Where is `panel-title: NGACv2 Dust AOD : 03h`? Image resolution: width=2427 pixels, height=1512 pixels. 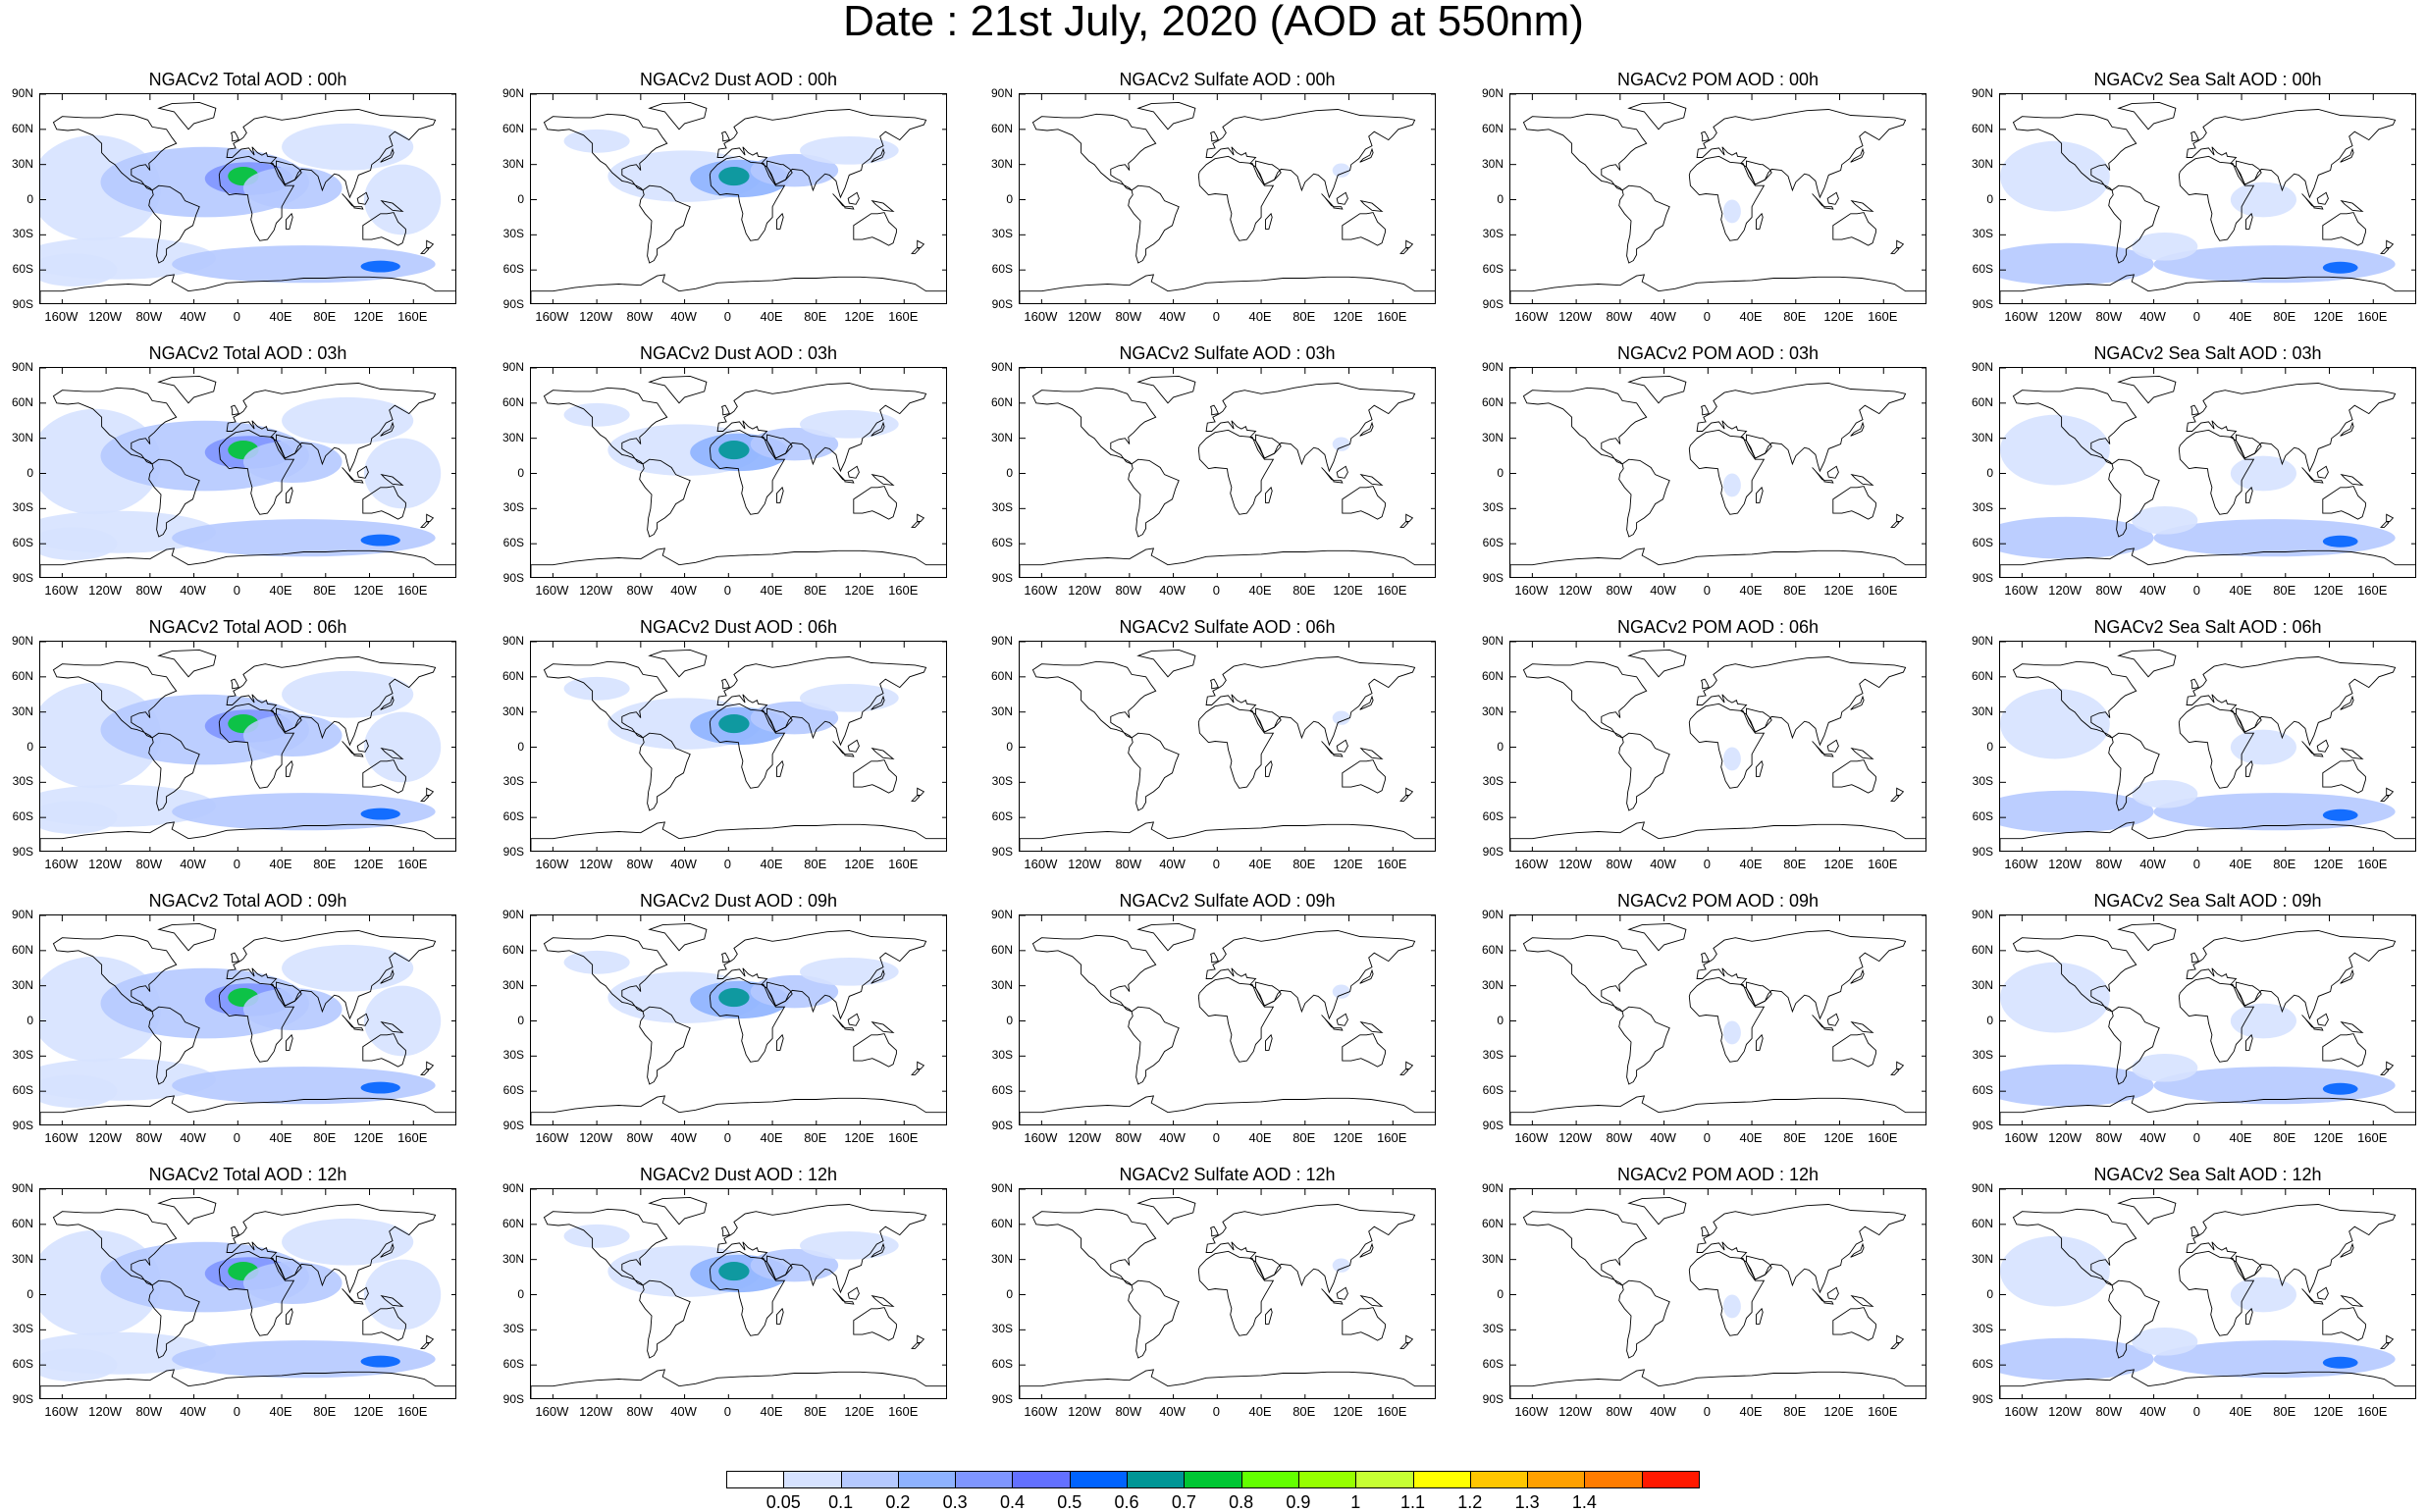
panel-title: NGACv2 Dust AOD : 03h is located at coordinates (738, 353).